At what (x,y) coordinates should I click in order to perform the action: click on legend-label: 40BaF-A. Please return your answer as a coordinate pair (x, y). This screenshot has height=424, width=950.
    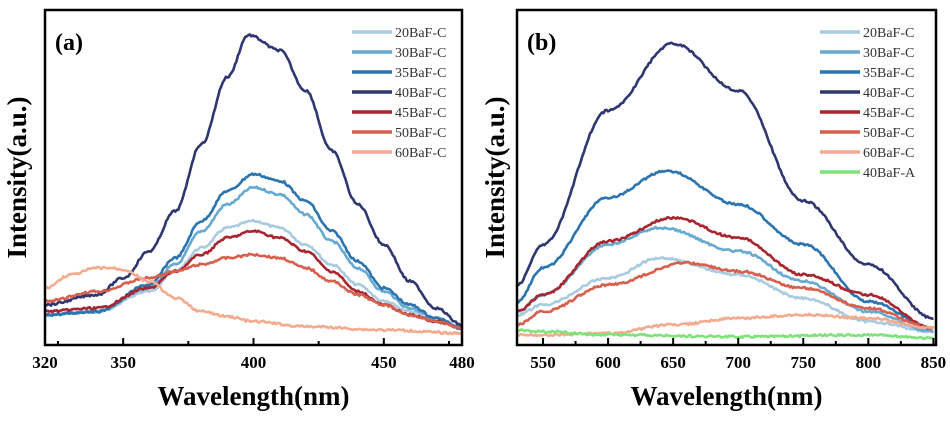
    Looking at the image, I should click on (889, 173).